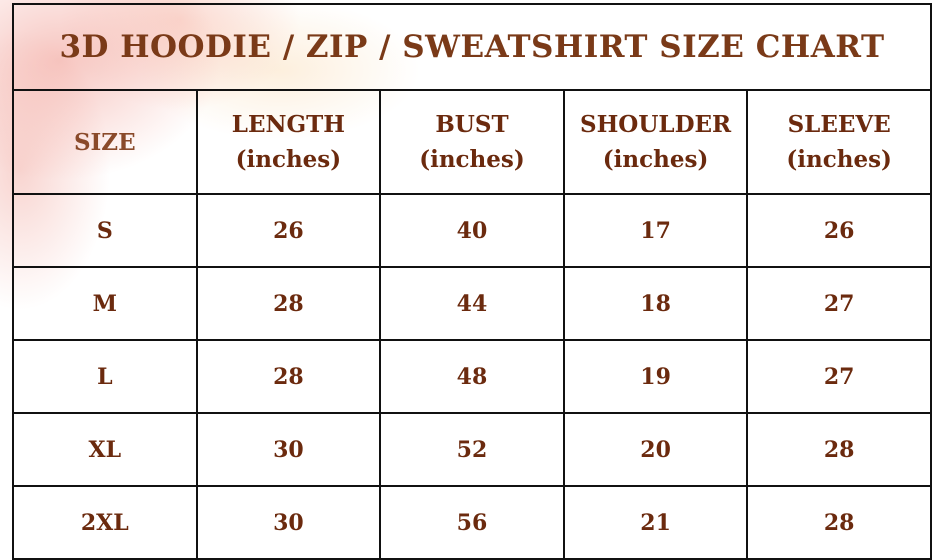 The image size is (942, 560). Describe the element at coordinates (655, 142) in the screenshot. I see `header-shoulder: SHOULDER (inches)` at that location.